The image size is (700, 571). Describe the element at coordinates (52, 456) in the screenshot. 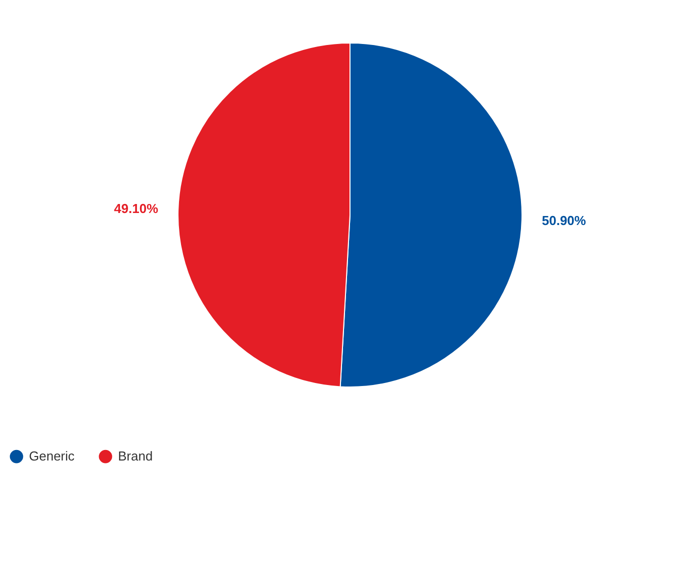

I see `legend-label: Generic` at that location.